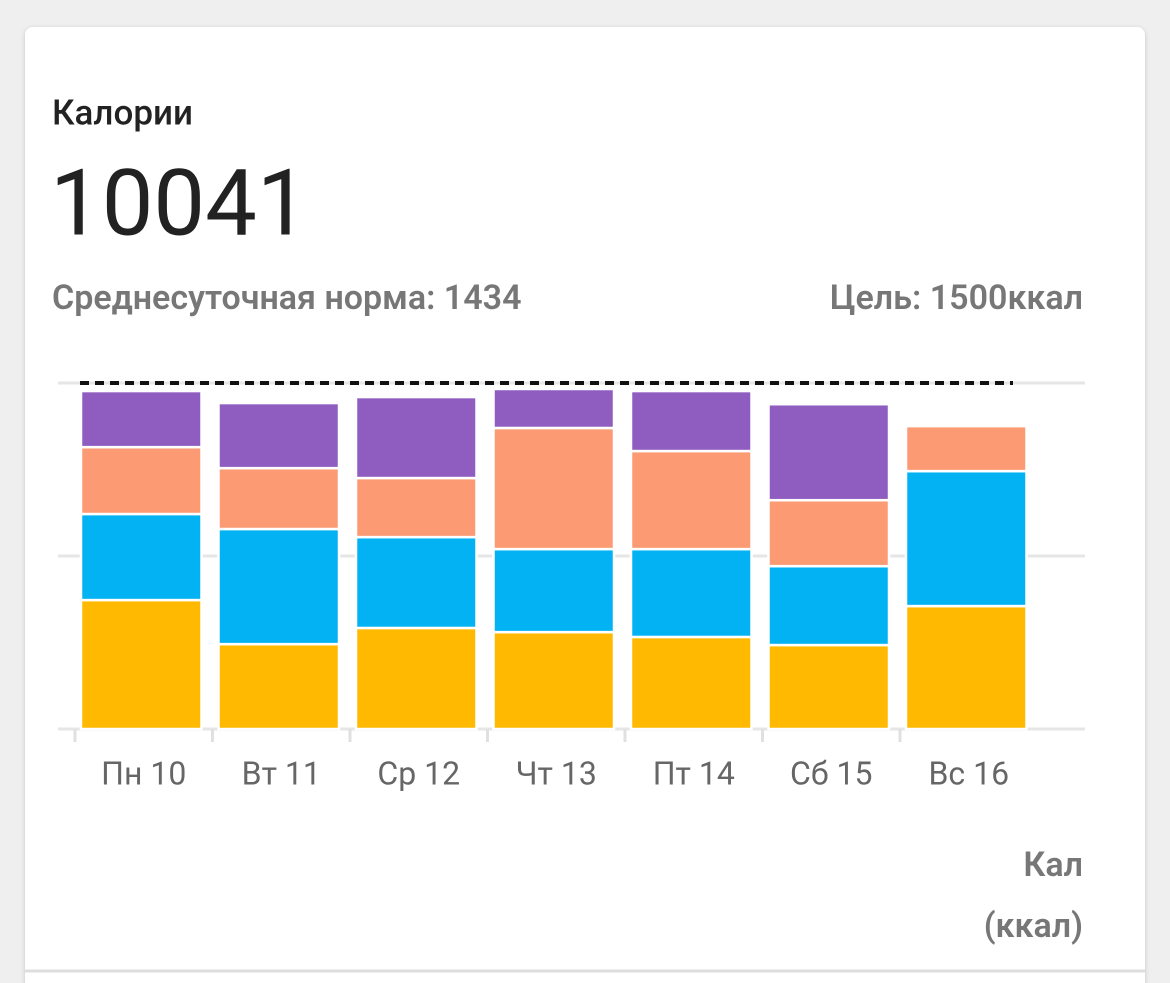 The width and height of the screenshot is (1170, 983). I want to click on x-tick-label: Вс 16, so click(968, 773).